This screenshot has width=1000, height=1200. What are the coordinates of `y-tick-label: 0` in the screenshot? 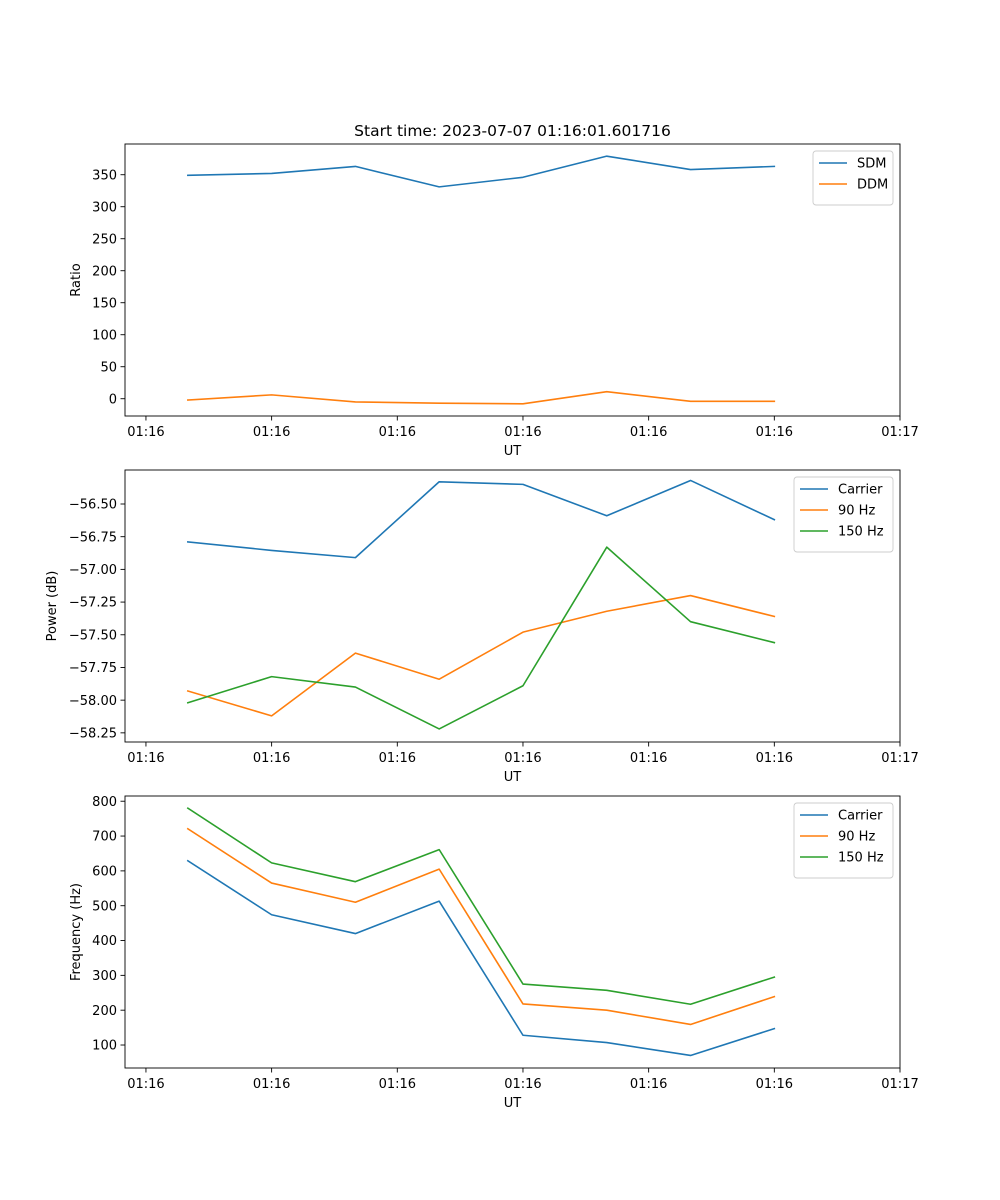 It's located at (113, 399).